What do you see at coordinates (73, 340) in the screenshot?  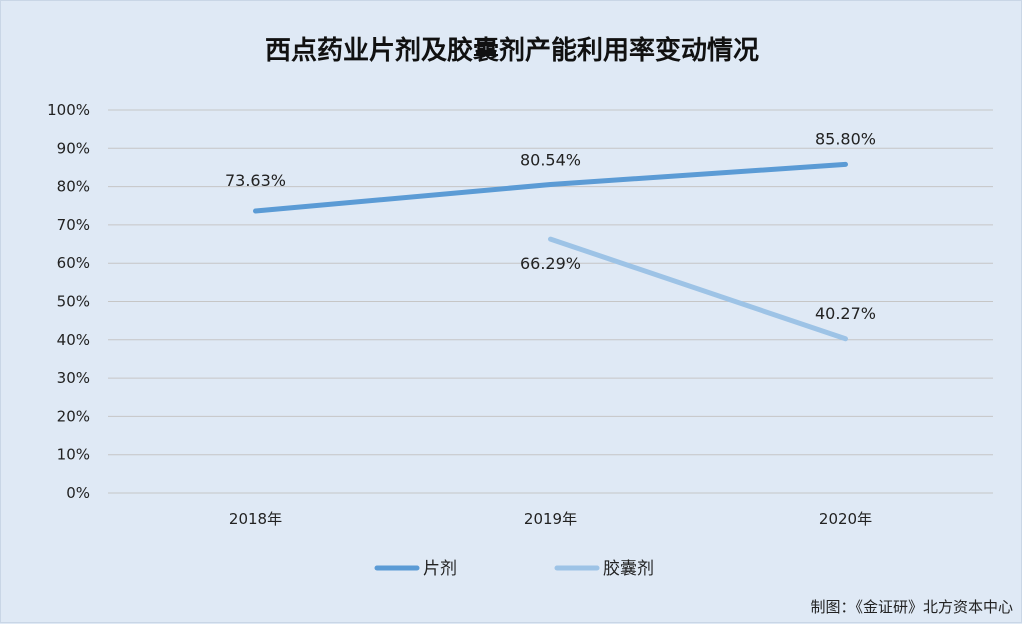 I see `y-tick-label: 40%` at bounding box center [73, 340].